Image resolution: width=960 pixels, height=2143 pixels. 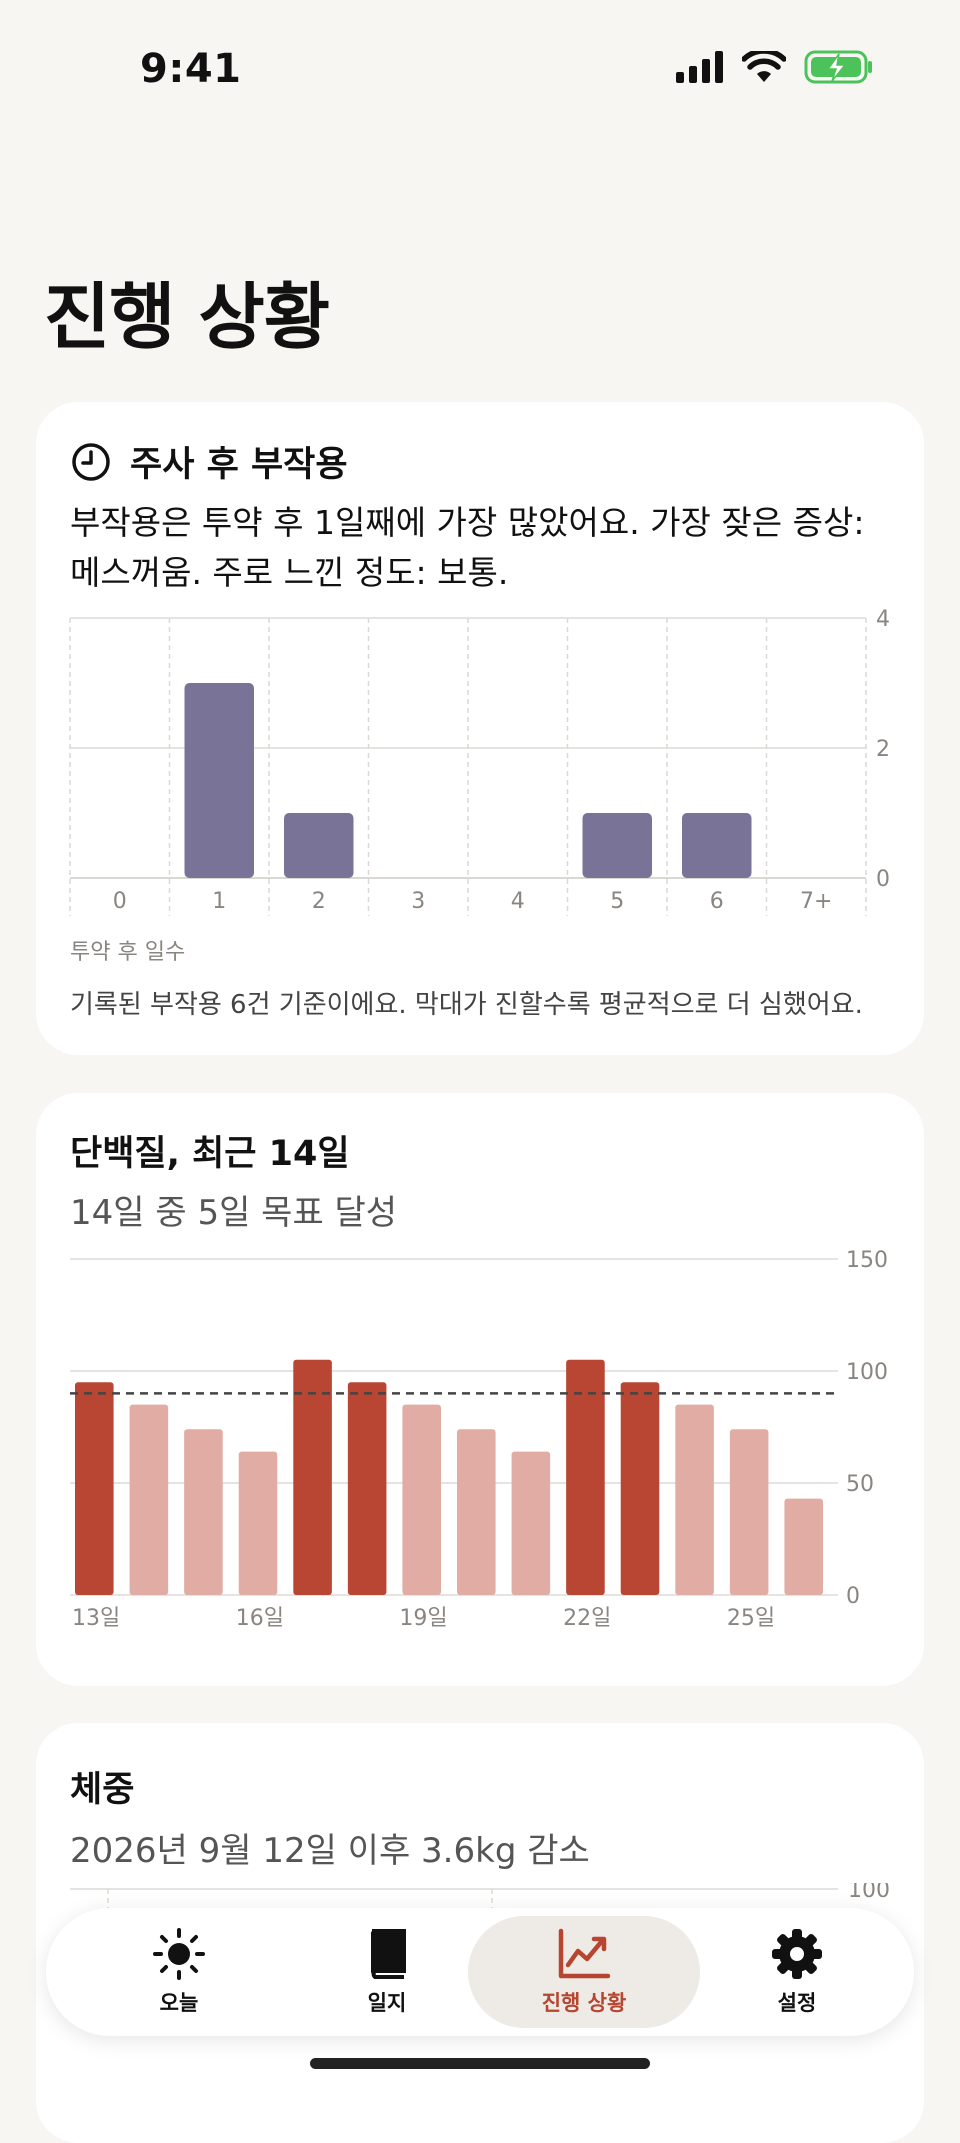 What do you see at coordinates (883, 749) in the screenshot?
I see `se-y-tick-label: 2` at bounding box center [883, 749].